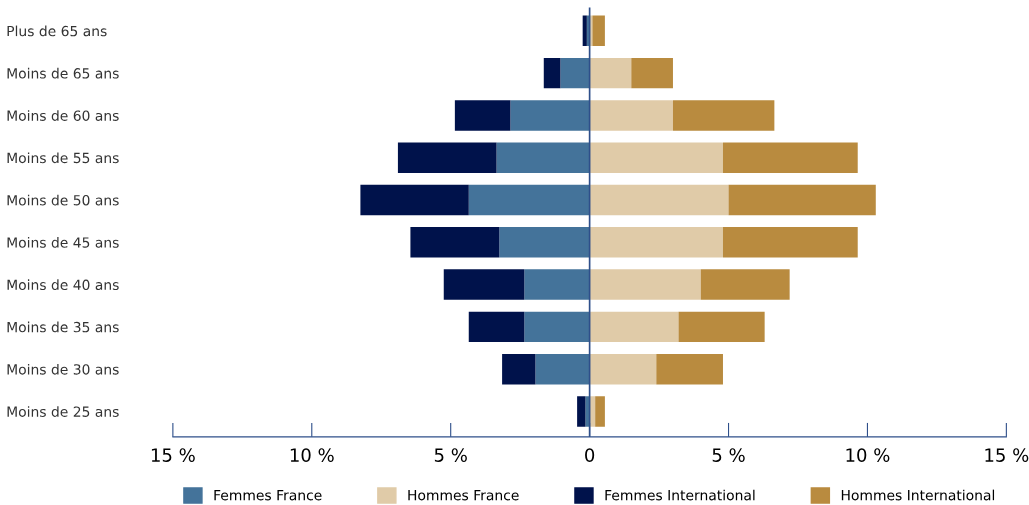 Image resolution: width=1029 pixels, height=505 pixels. I want to click on y-tick-label: Moins de 60 ans, so click(63, 115).